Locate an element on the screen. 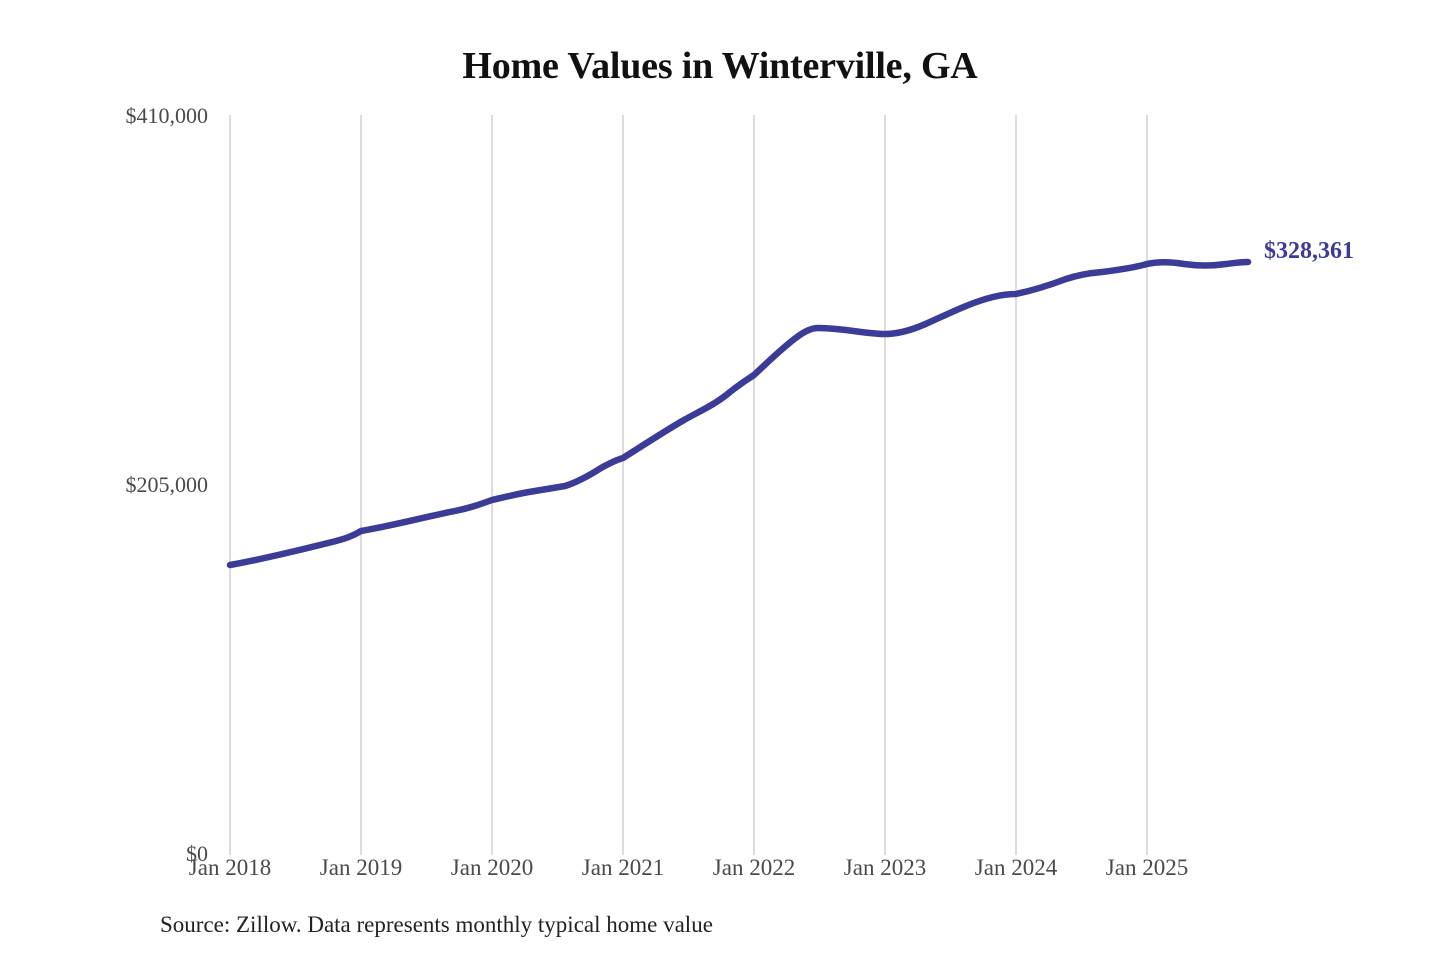 The height and width of the screenshot is (960, 1440). x-axis-tick-jan-2019: Jan 2019 is located at coordinates (361, 867).